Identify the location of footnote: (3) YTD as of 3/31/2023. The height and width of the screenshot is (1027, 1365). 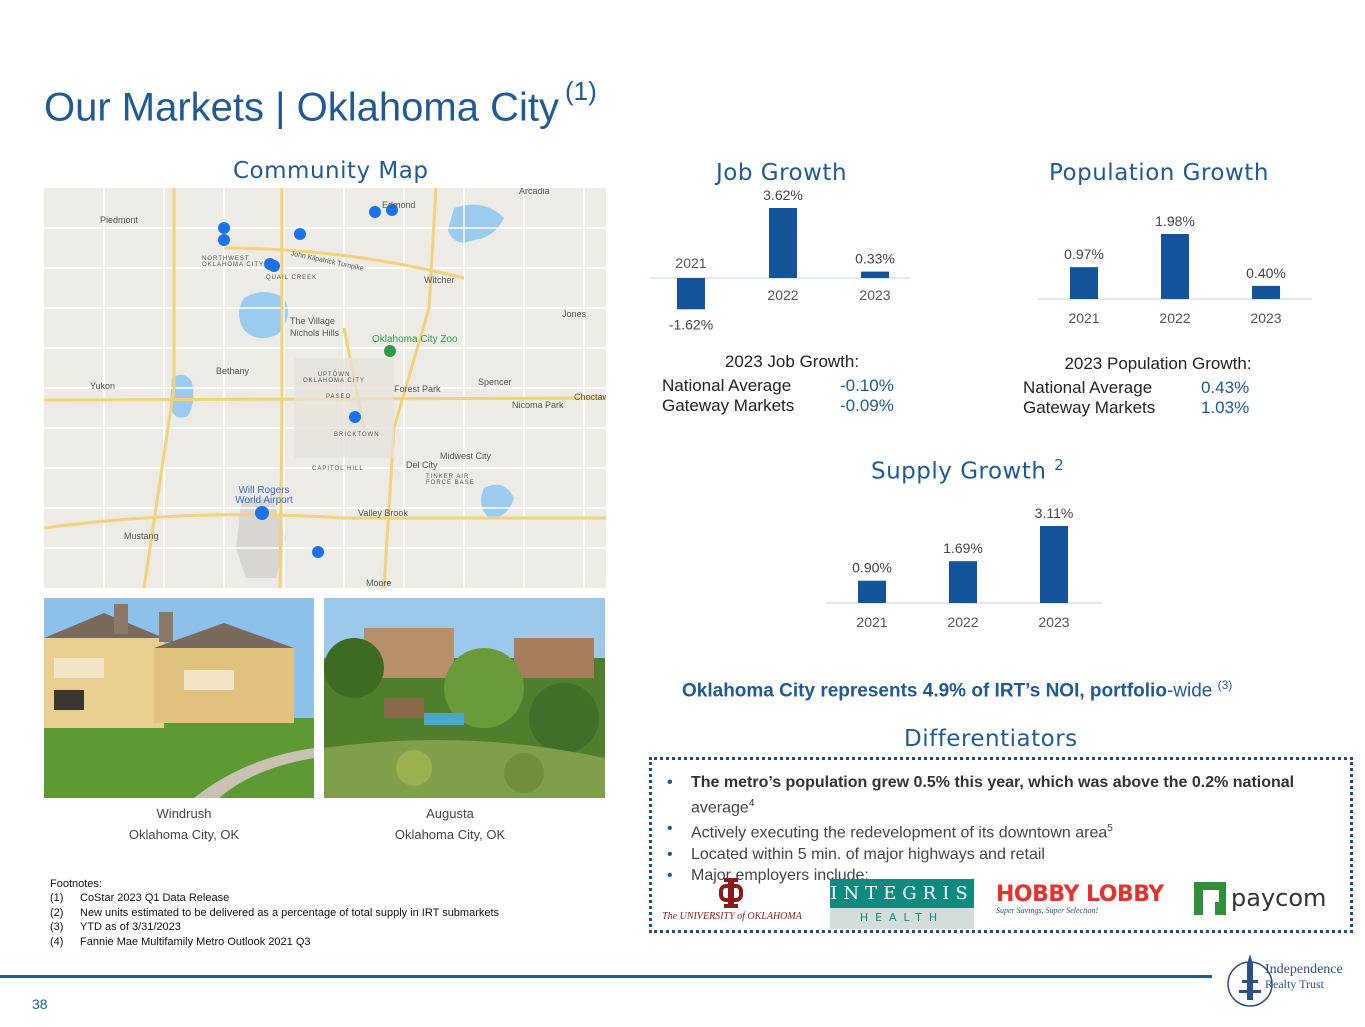
(115, 927).